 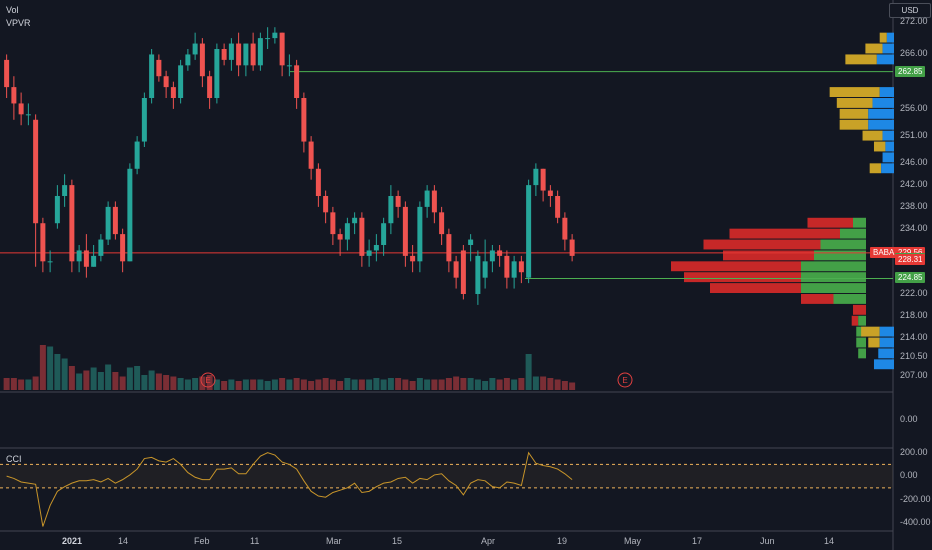 I want to click on earnings-marker, so click(x=208, y=380).